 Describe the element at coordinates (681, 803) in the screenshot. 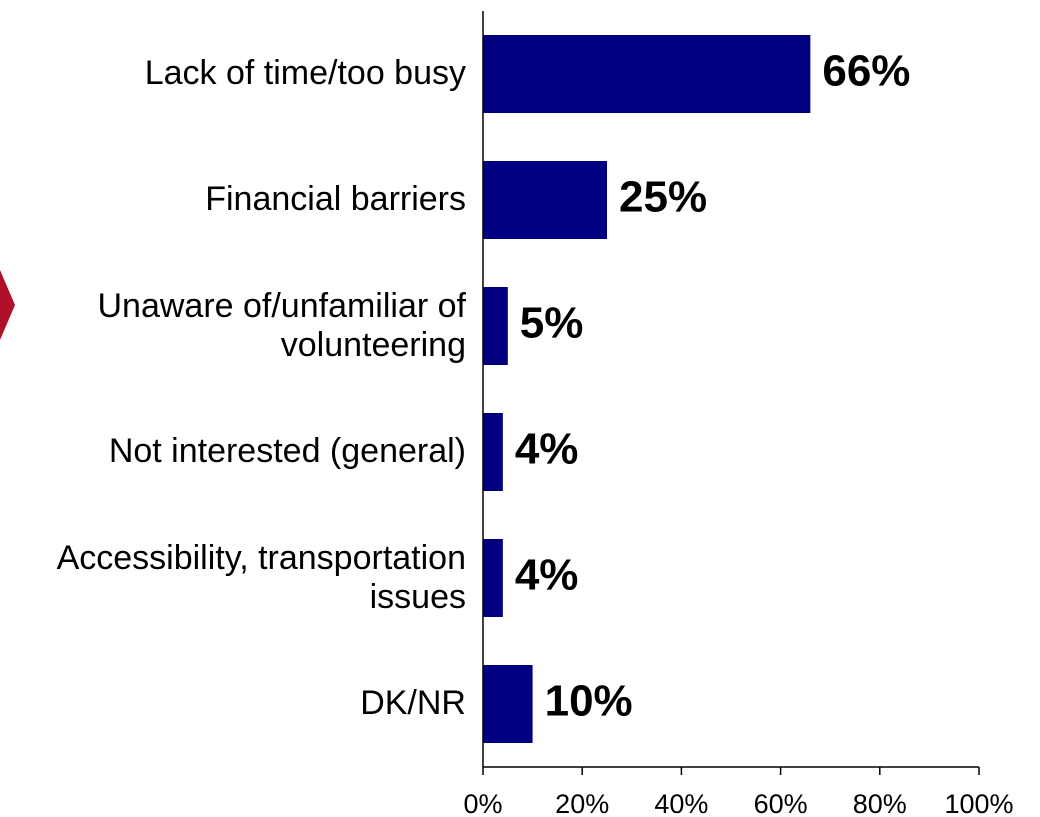

I see `x-tick-label: 40%` at that location.